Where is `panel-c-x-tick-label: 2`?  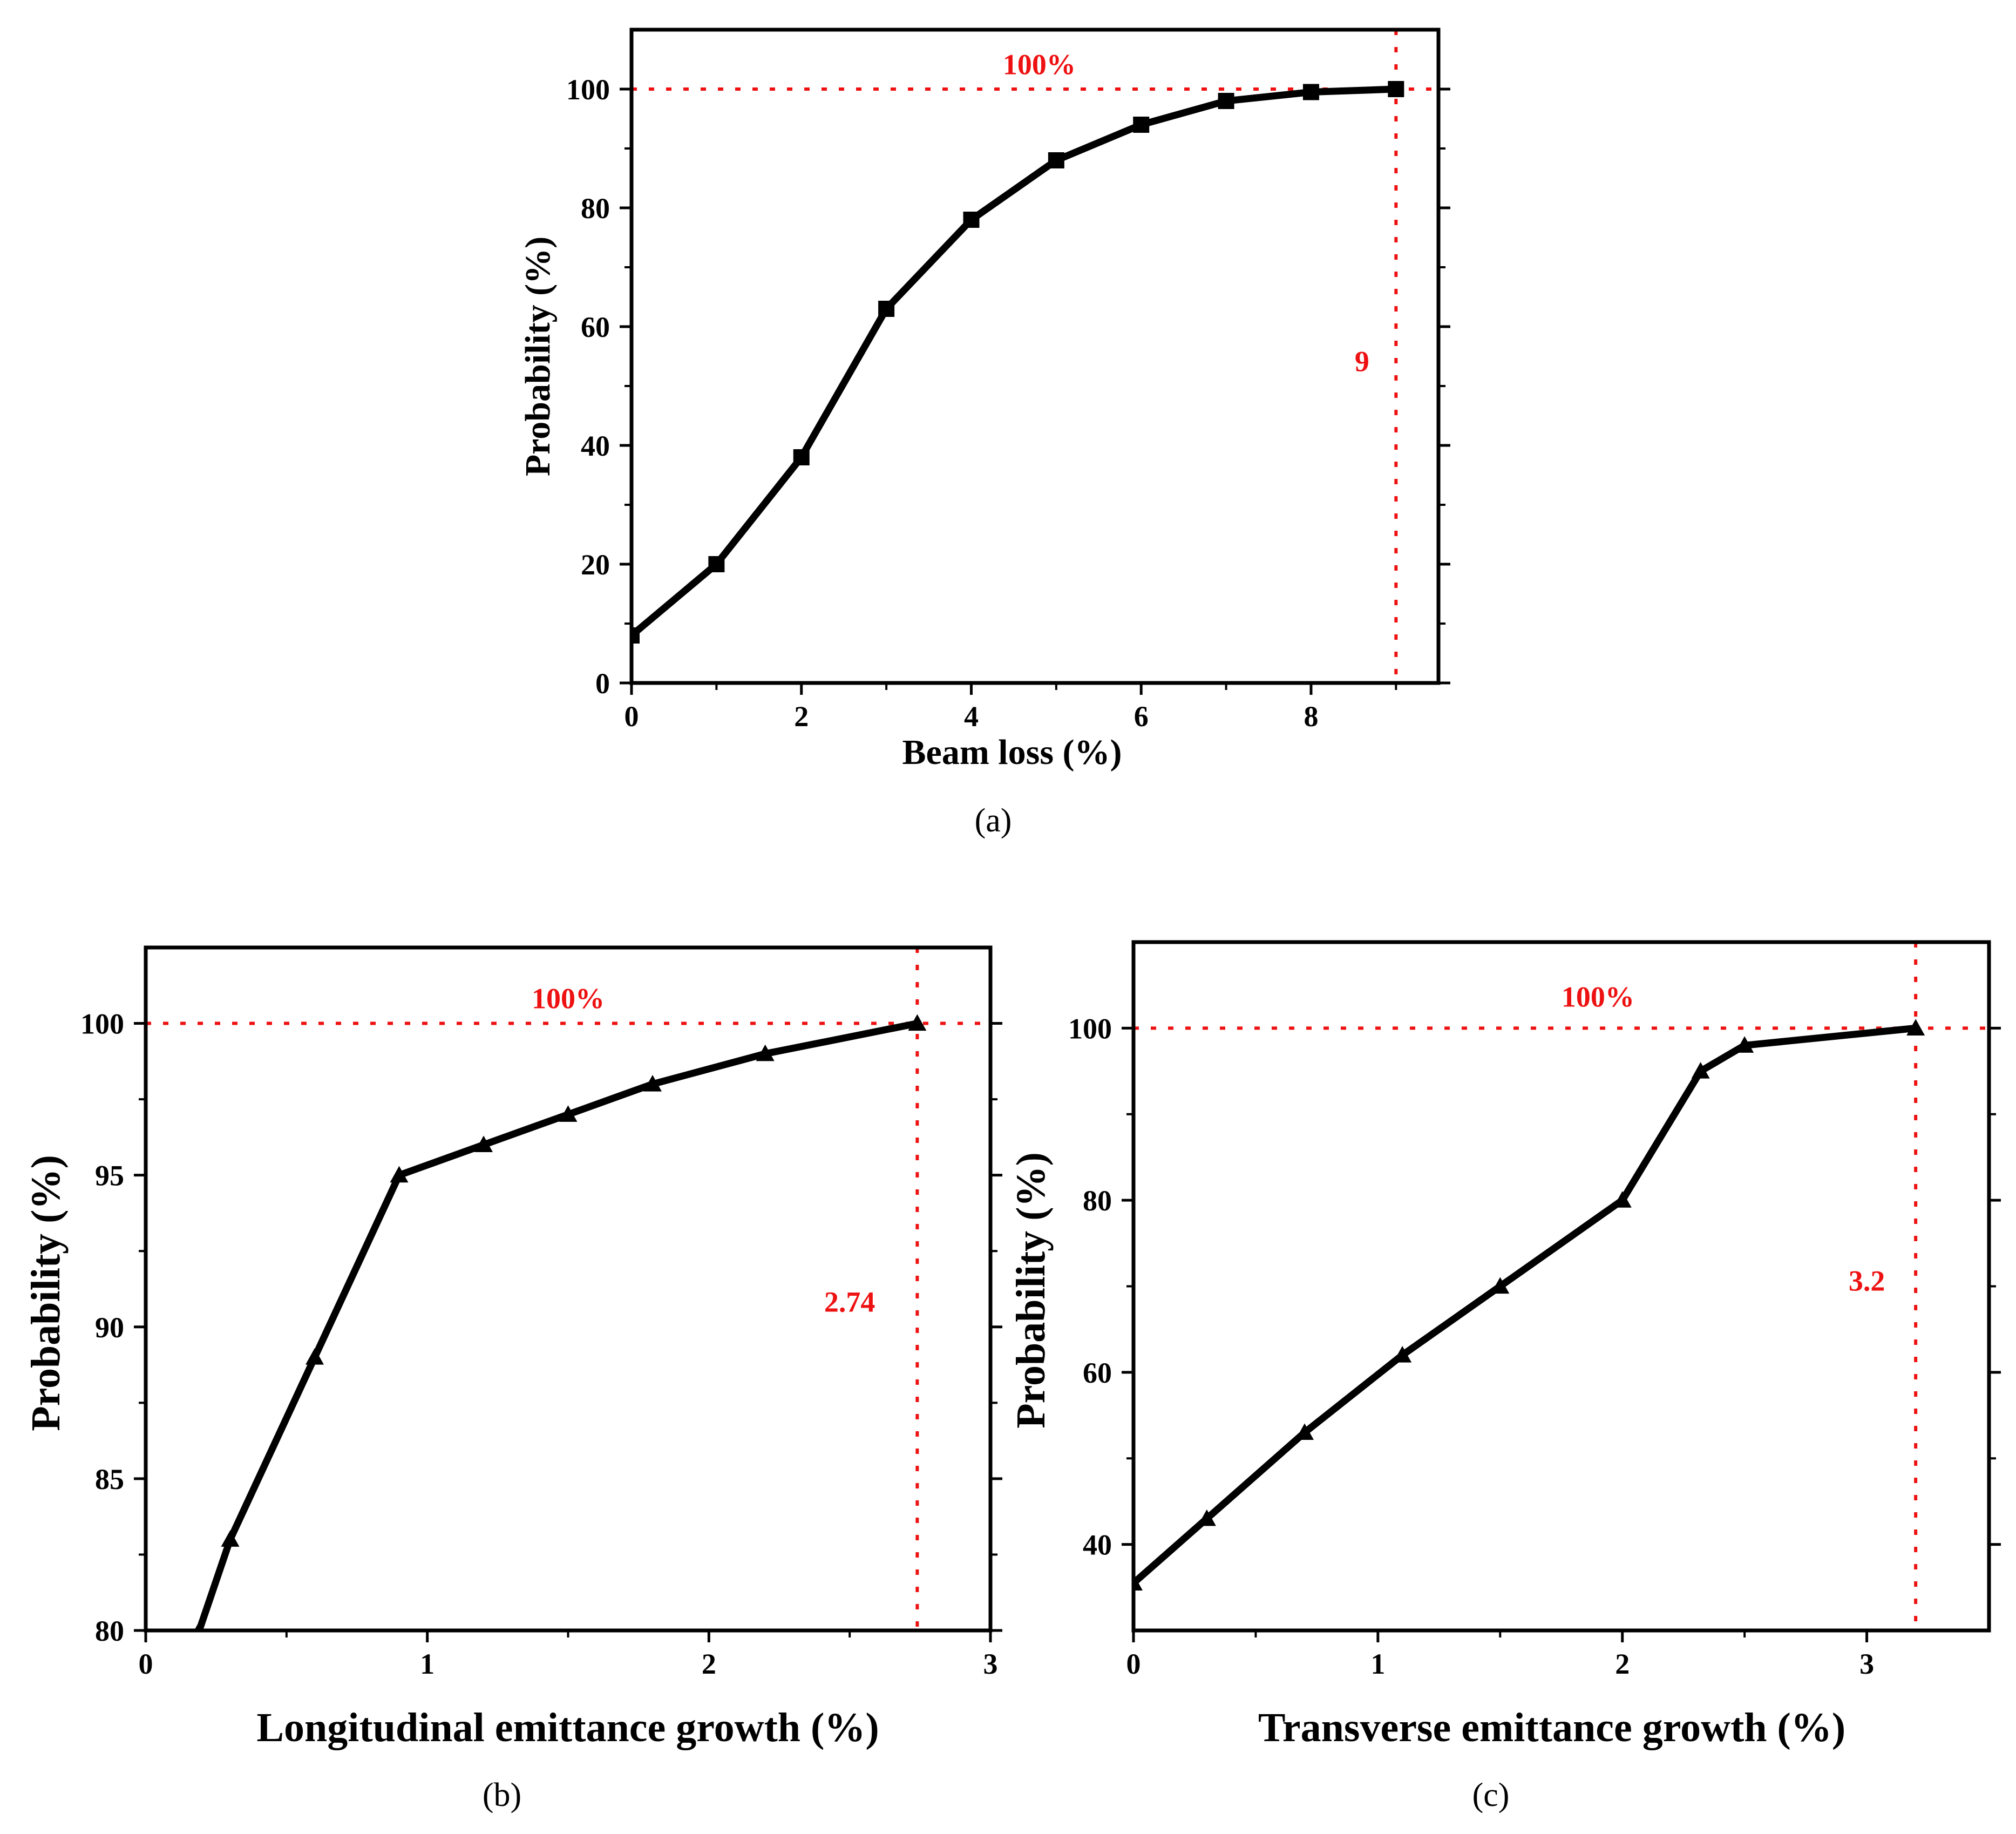
panel-c-x-tick-label: 2 is located at coordinates (1622, 1664).